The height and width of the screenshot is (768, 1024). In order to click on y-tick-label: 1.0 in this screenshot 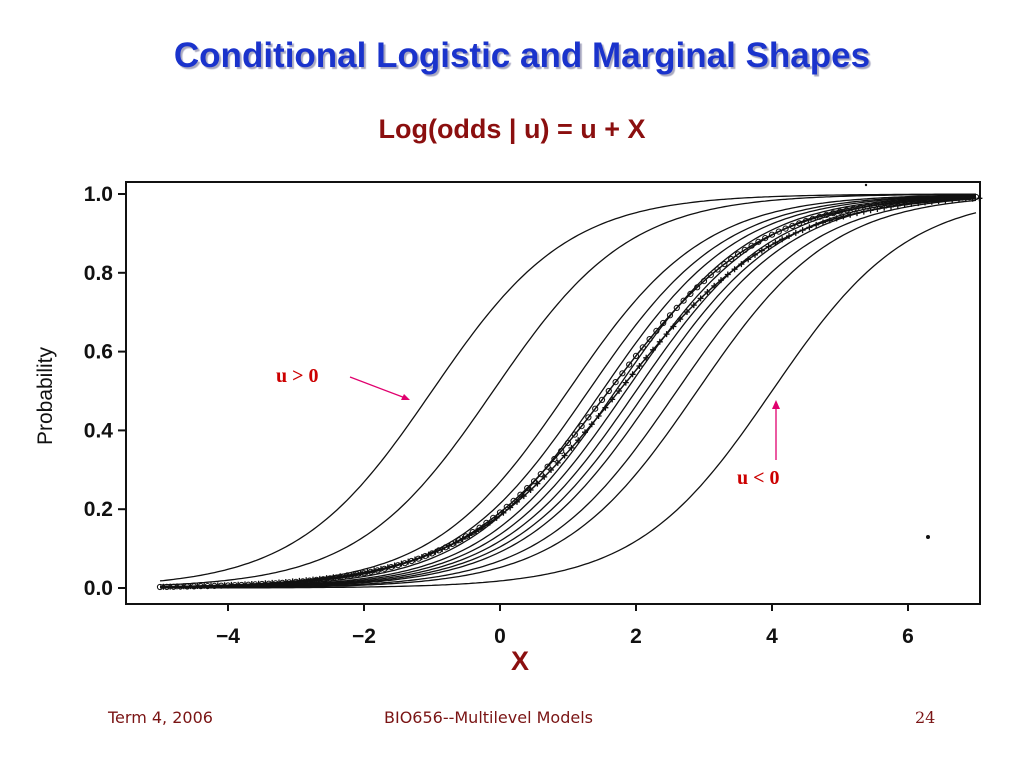, I will do `click(98, 194)`.